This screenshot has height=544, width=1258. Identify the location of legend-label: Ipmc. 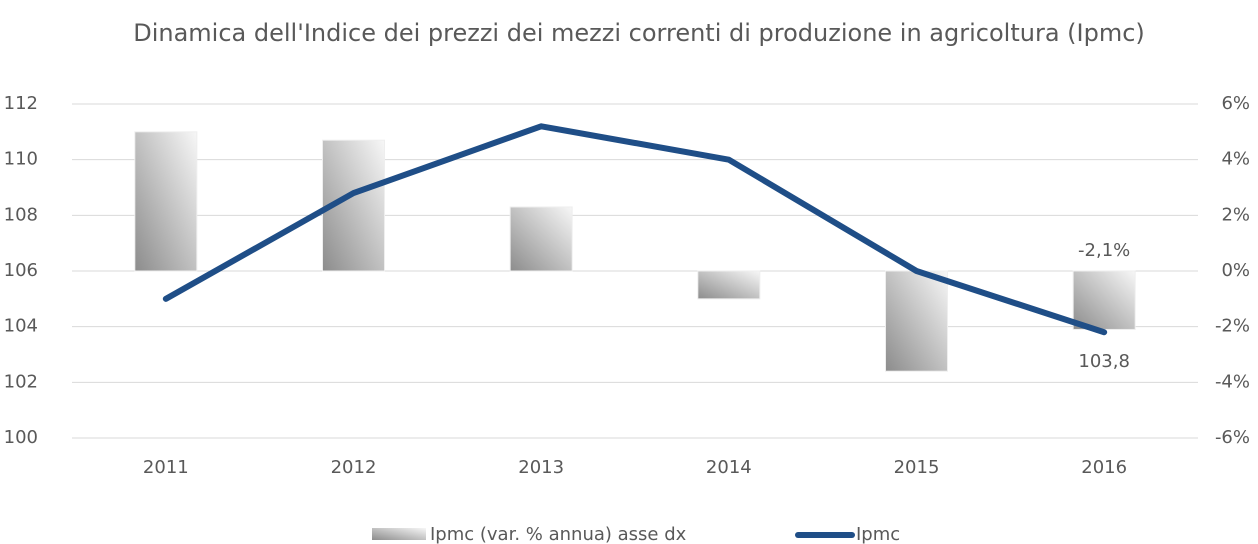
(878, 534).